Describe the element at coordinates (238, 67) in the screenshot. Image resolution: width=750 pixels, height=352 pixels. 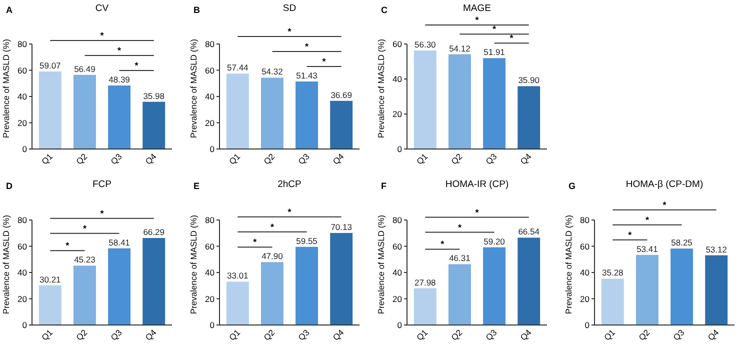
I see `data-label: 57.44` at that location.